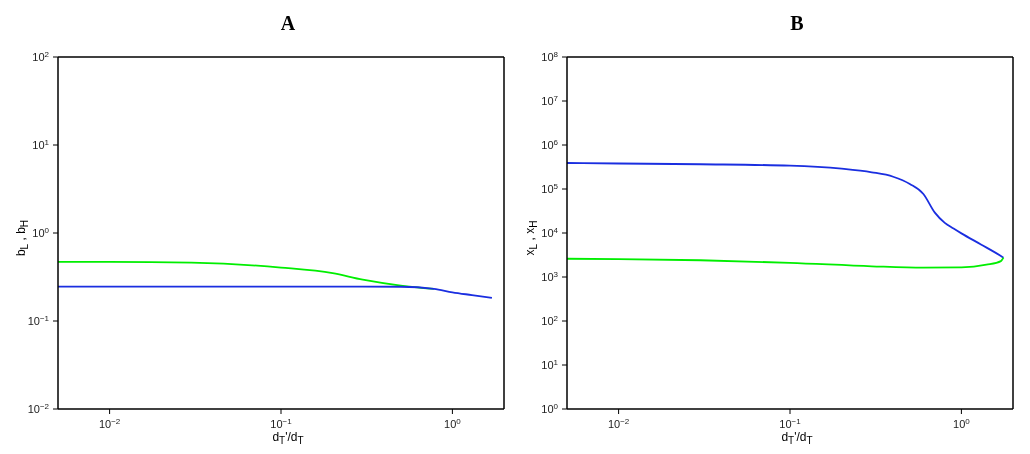 Image resolution: width=1030 pixels, height=454 pixels. What do you see at coordinates (797, 23) in the screenshot?
I see `chart-title: B` at bounding box center [797, 23].